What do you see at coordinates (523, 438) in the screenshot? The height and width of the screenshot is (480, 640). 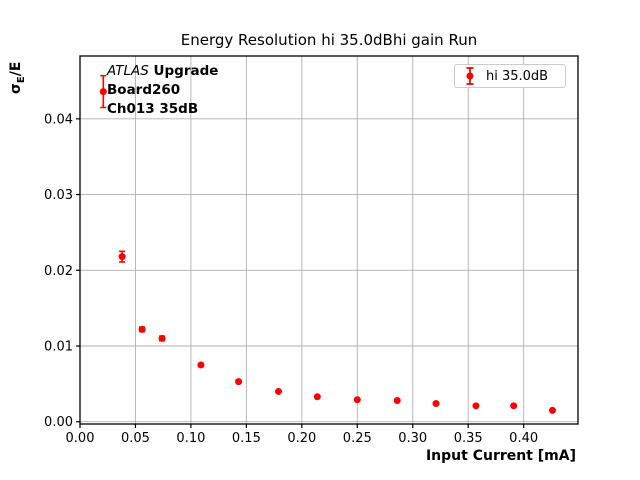 I see `x-tick-label: 0.40` at bounding box center [523, 438].